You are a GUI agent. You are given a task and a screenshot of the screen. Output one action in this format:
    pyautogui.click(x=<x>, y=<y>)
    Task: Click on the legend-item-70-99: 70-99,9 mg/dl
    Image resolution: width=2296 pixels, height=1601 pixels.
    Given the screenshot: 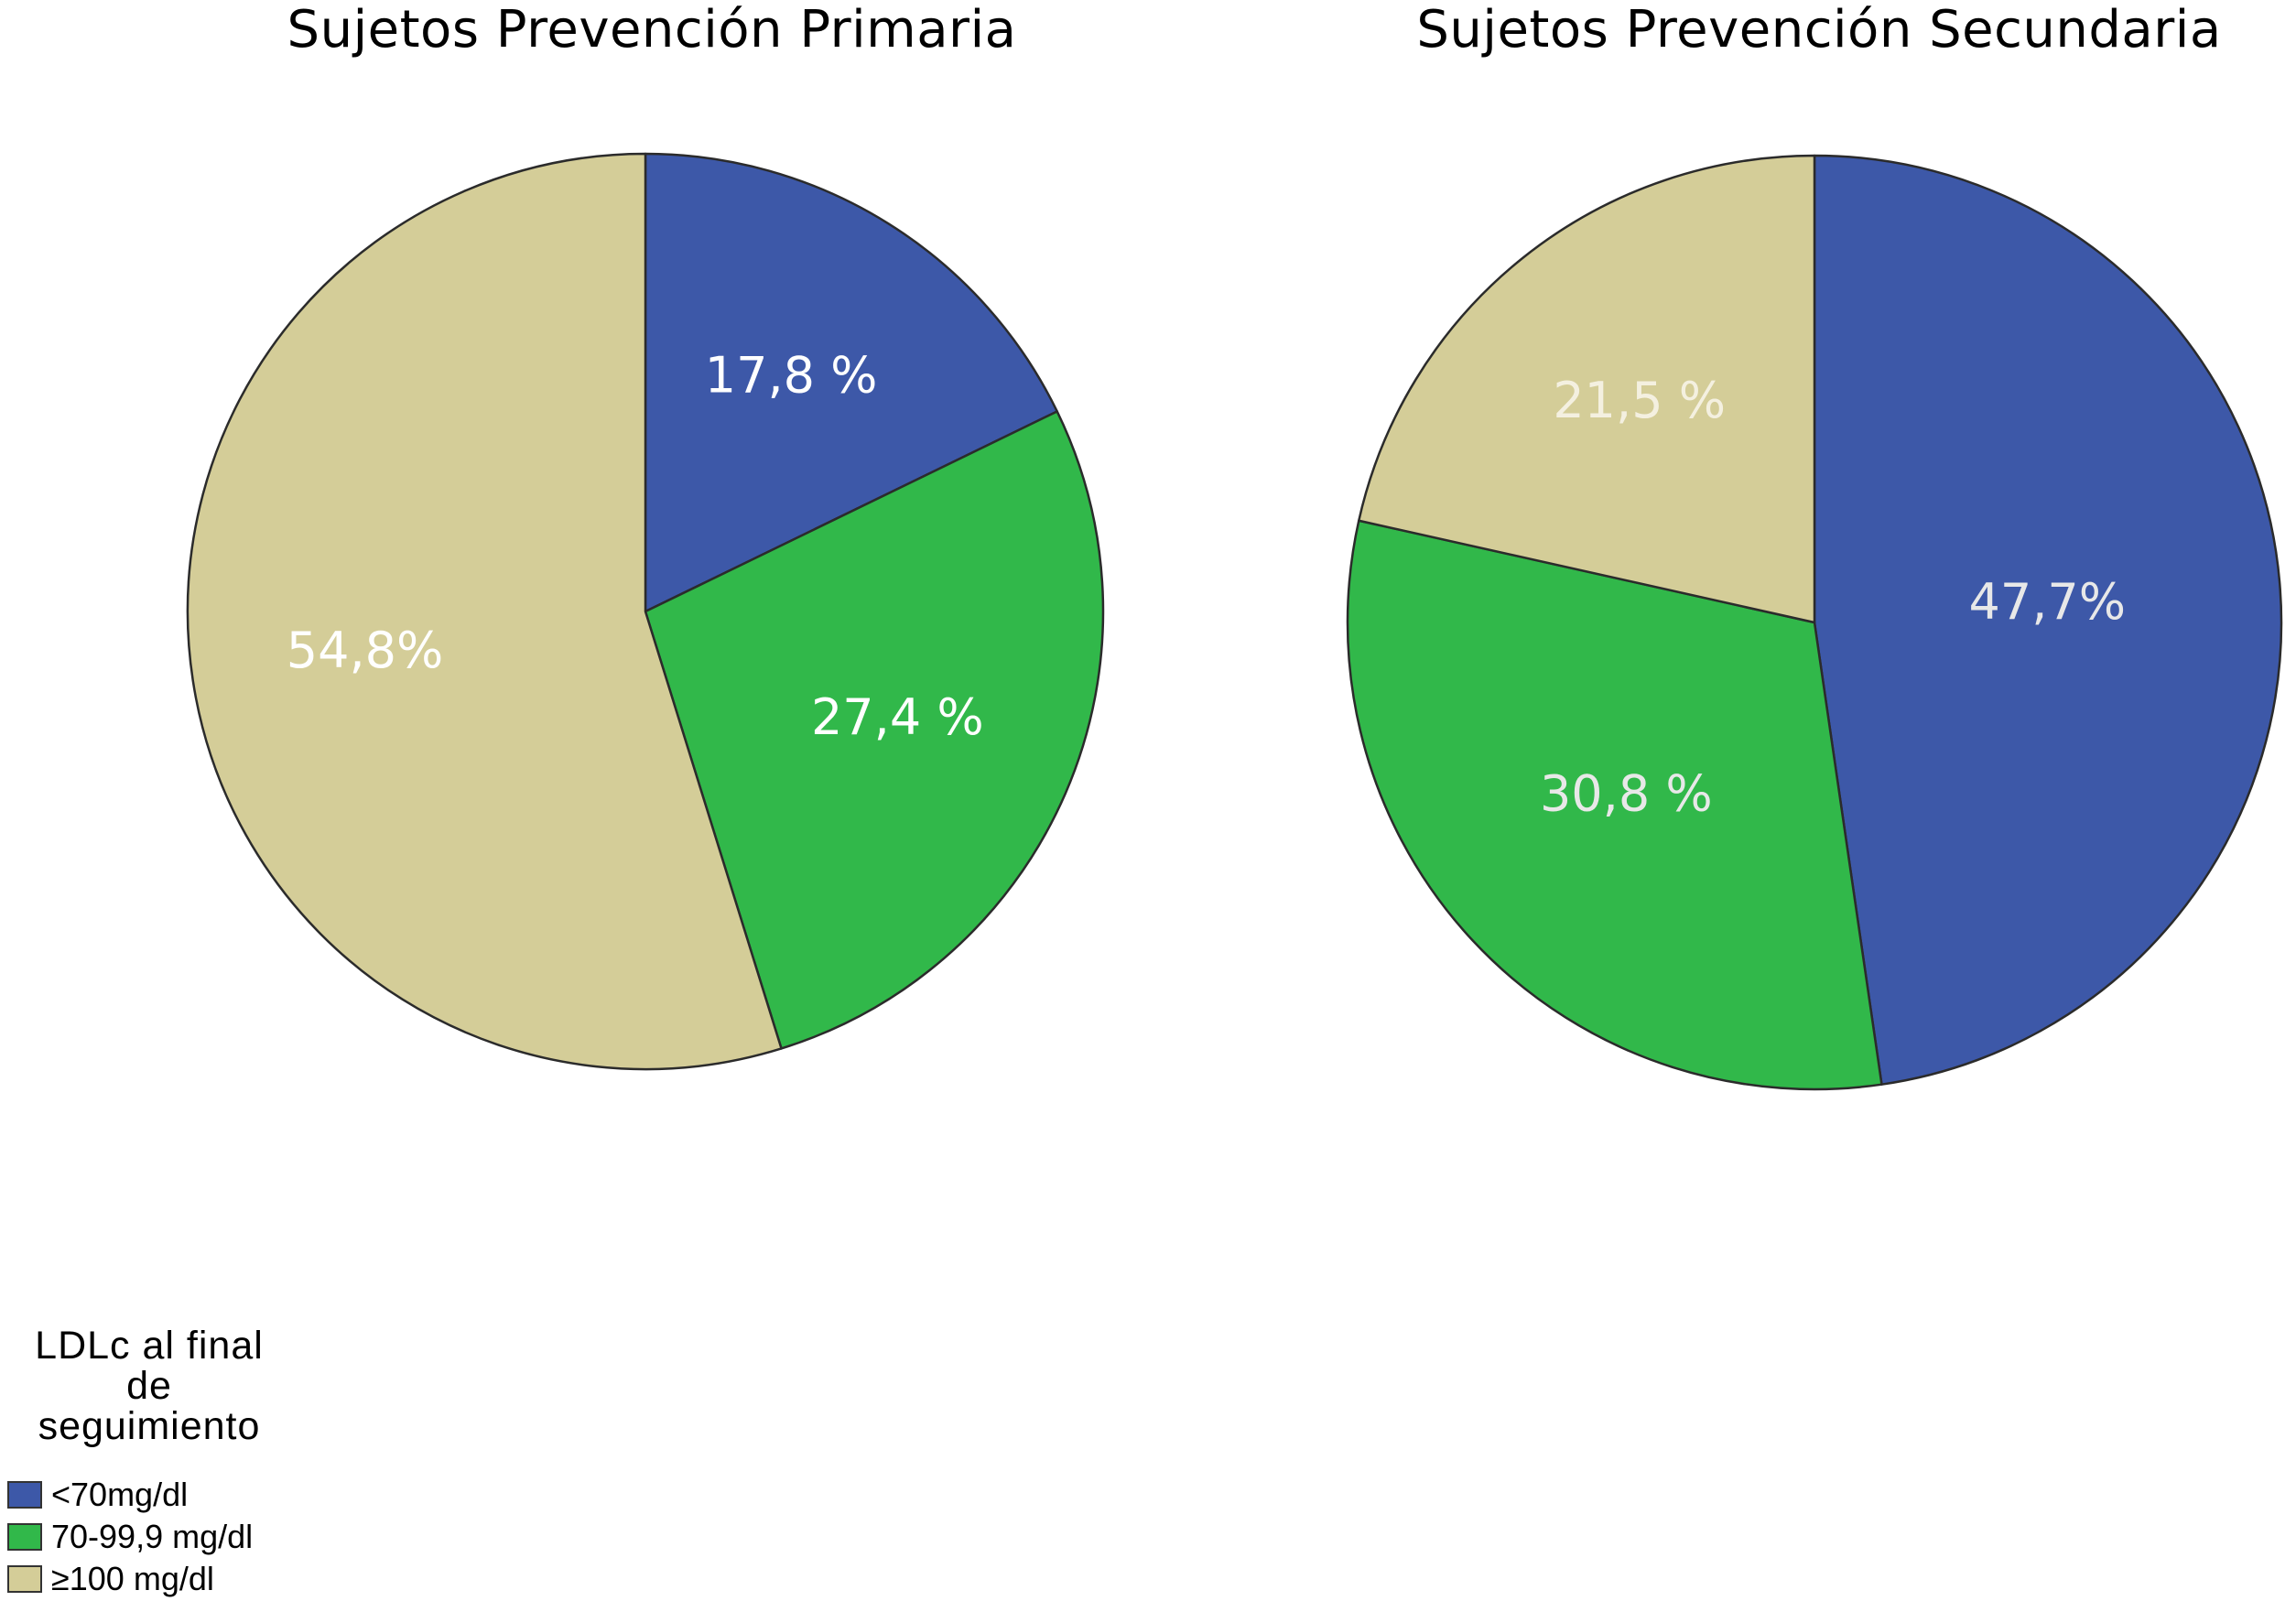 What is the action you would take?
    pyautogui.click(x=149, y=1537)
    